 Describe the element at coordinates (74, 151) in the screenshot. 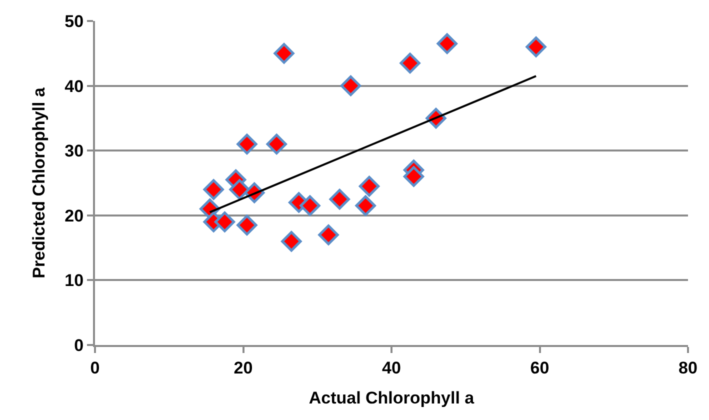

I see `y-tick-label: 30` at that location.